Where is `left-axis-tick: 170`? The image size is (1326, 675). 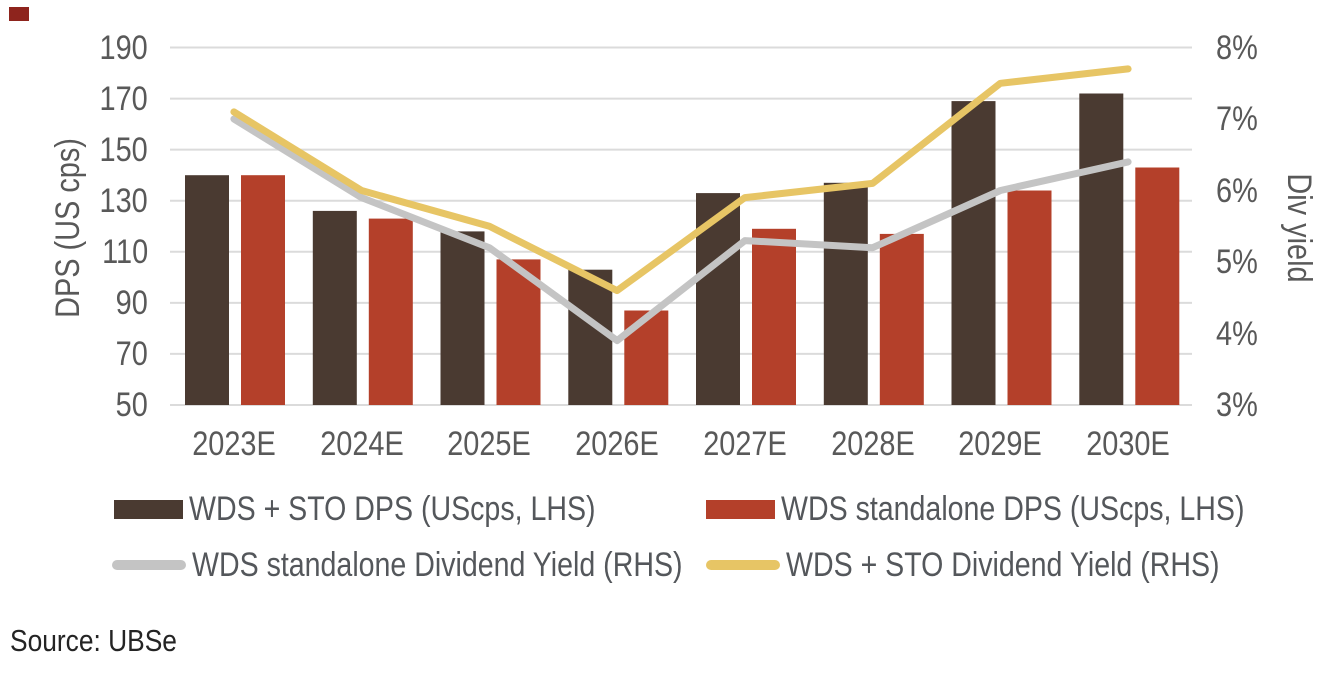 left-axis-tick: 170 is located at coordinates (123, 99).